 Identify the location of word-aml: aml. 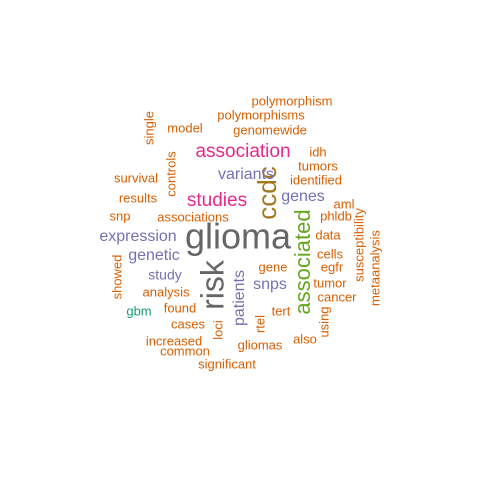
(344, 203).